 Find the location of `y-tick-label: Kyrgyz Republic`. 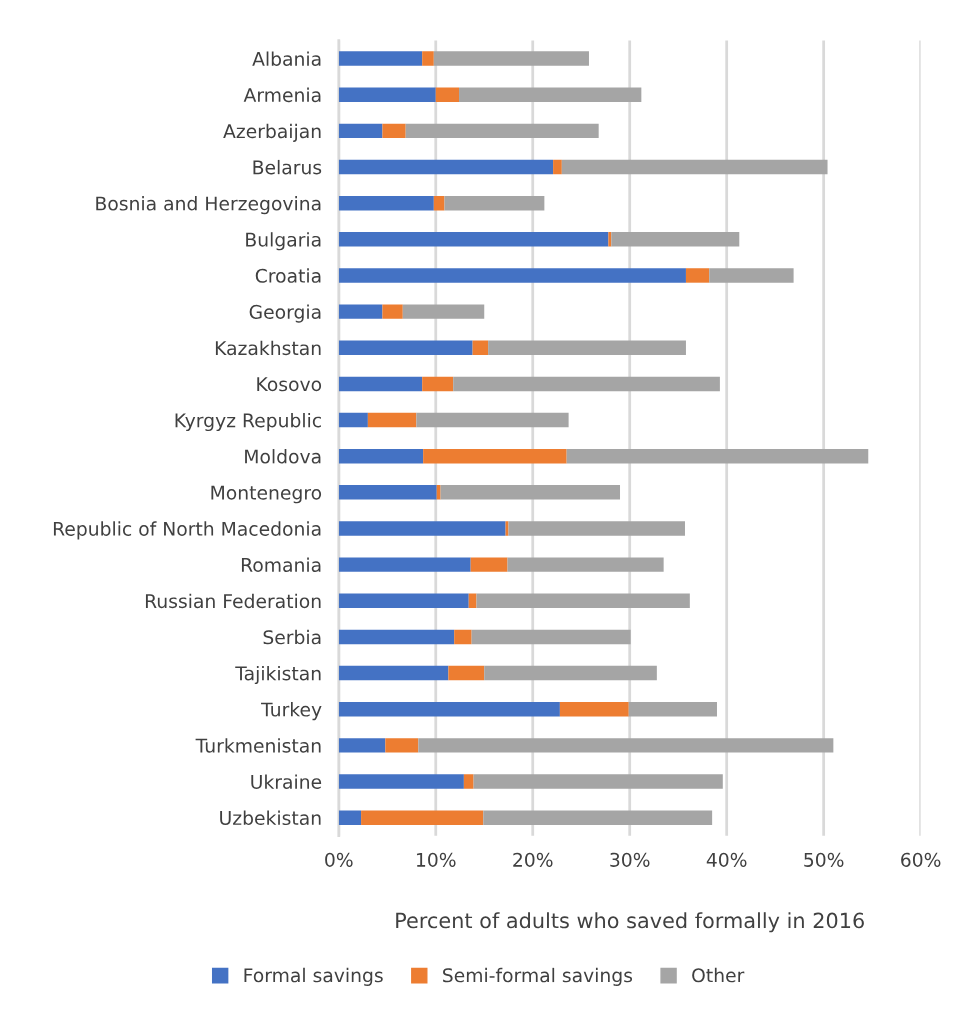

y-tick-label: Kyrgyz Republic is located at coordinates (248, 422).